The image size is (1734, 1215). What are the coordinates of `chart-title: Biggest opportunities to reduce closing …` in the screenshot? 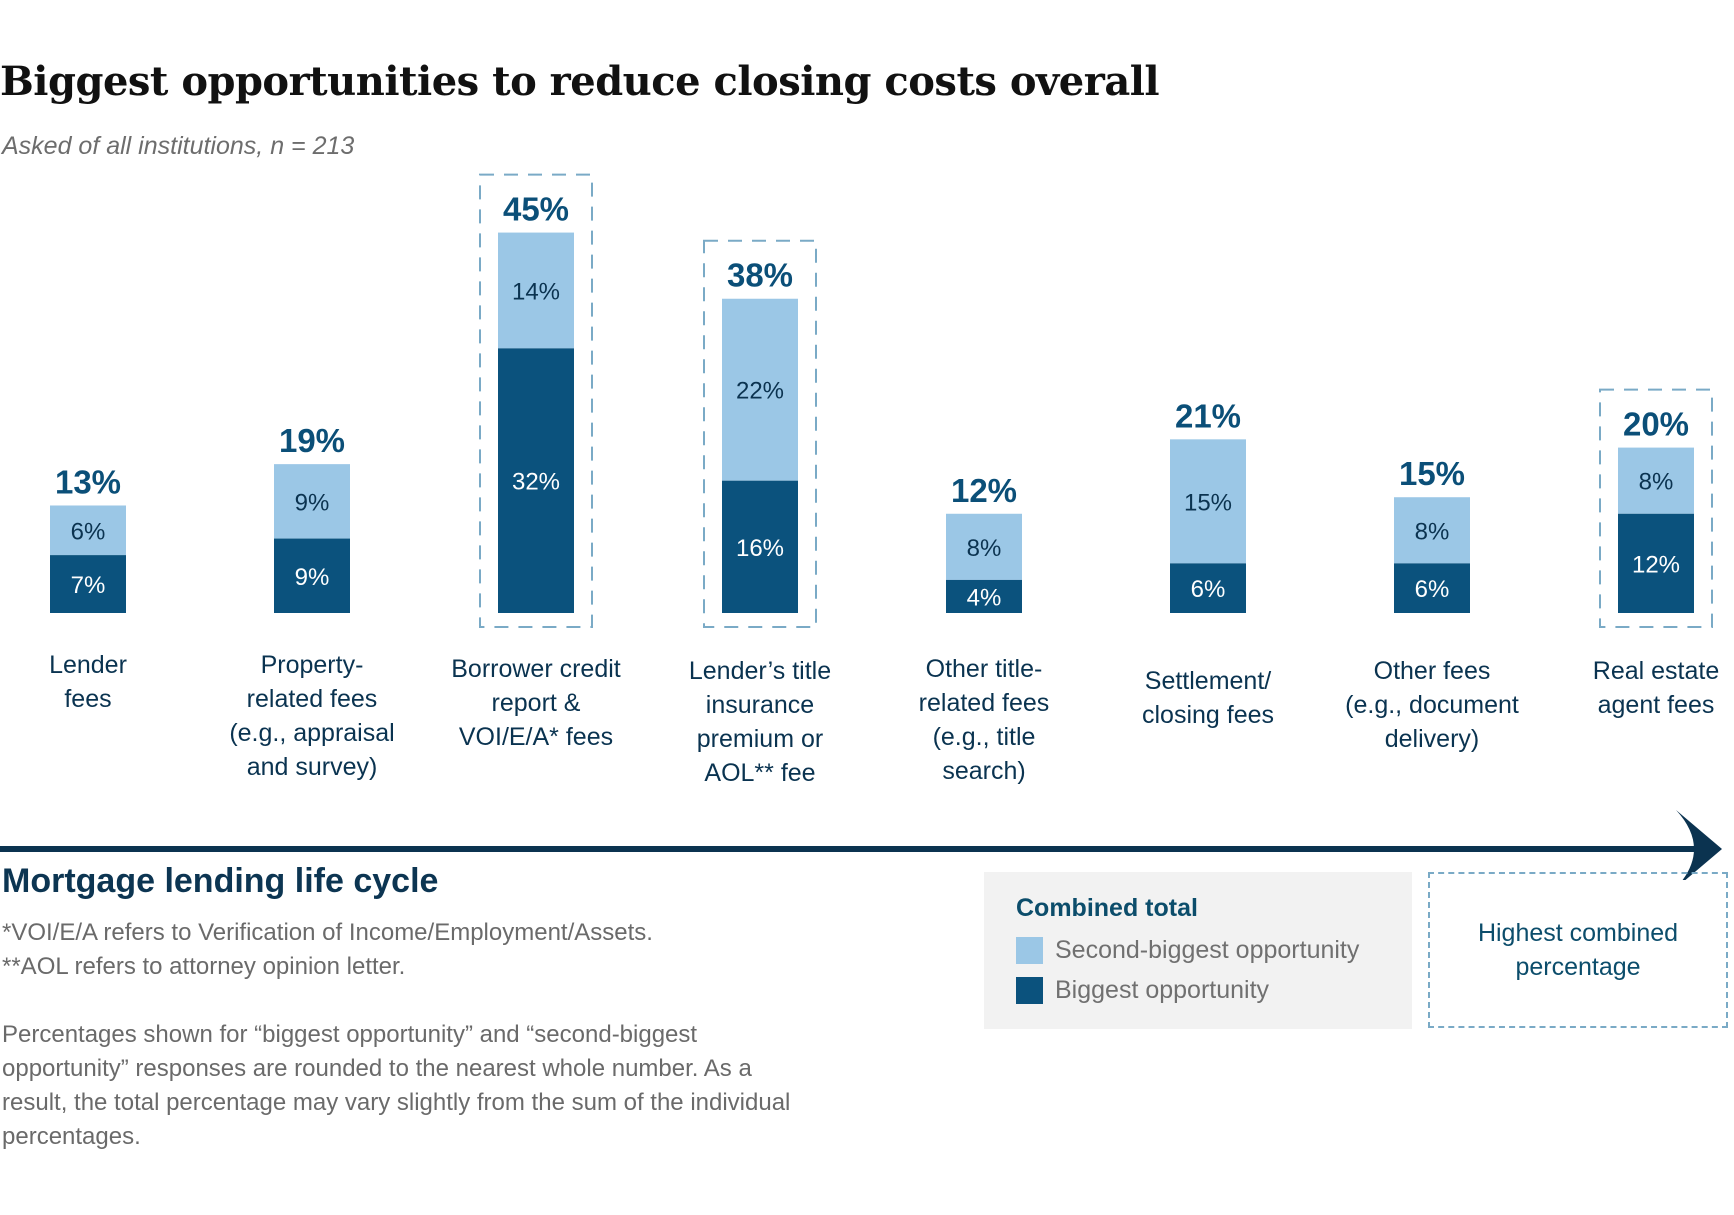 It's located at (580, 81).